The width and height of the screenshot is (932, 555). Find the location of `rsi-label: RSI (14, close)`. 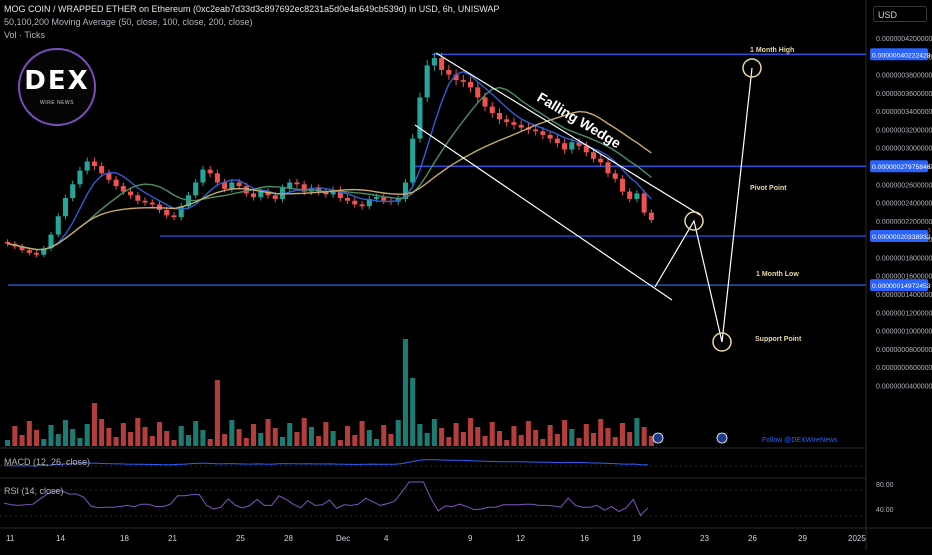

rsi-label: RSI (14, close) is located at coordinates (34, 491).